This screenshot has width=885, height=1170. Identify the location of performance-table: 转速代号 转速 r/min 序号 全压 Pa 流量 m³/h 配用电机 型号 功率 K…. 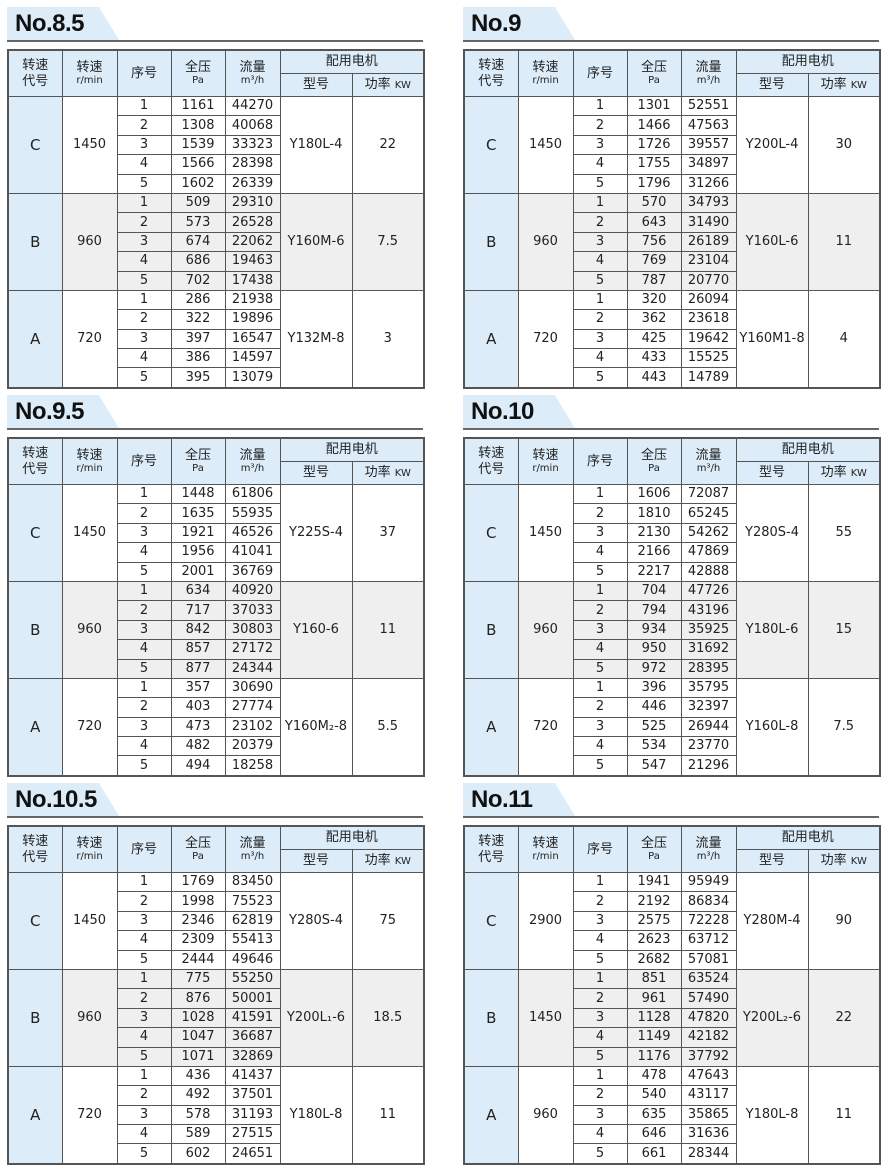
(216, 995).